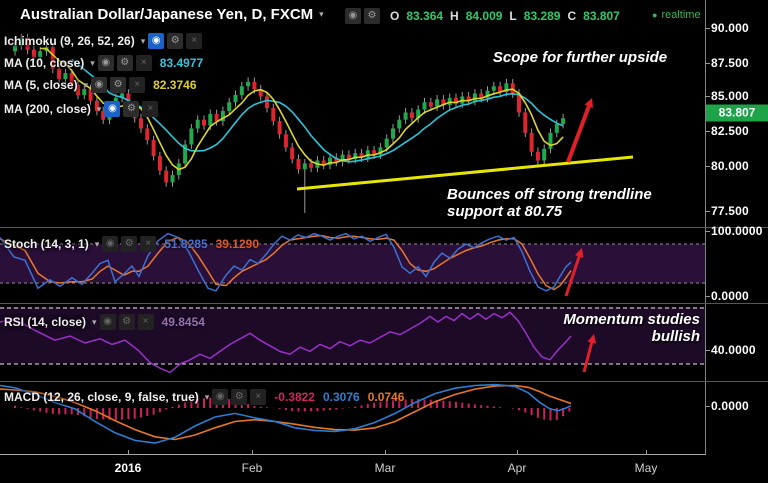 The image size is (768, 483). I want to click on indicator-scale-label: 40.0000, so click(733, 350).